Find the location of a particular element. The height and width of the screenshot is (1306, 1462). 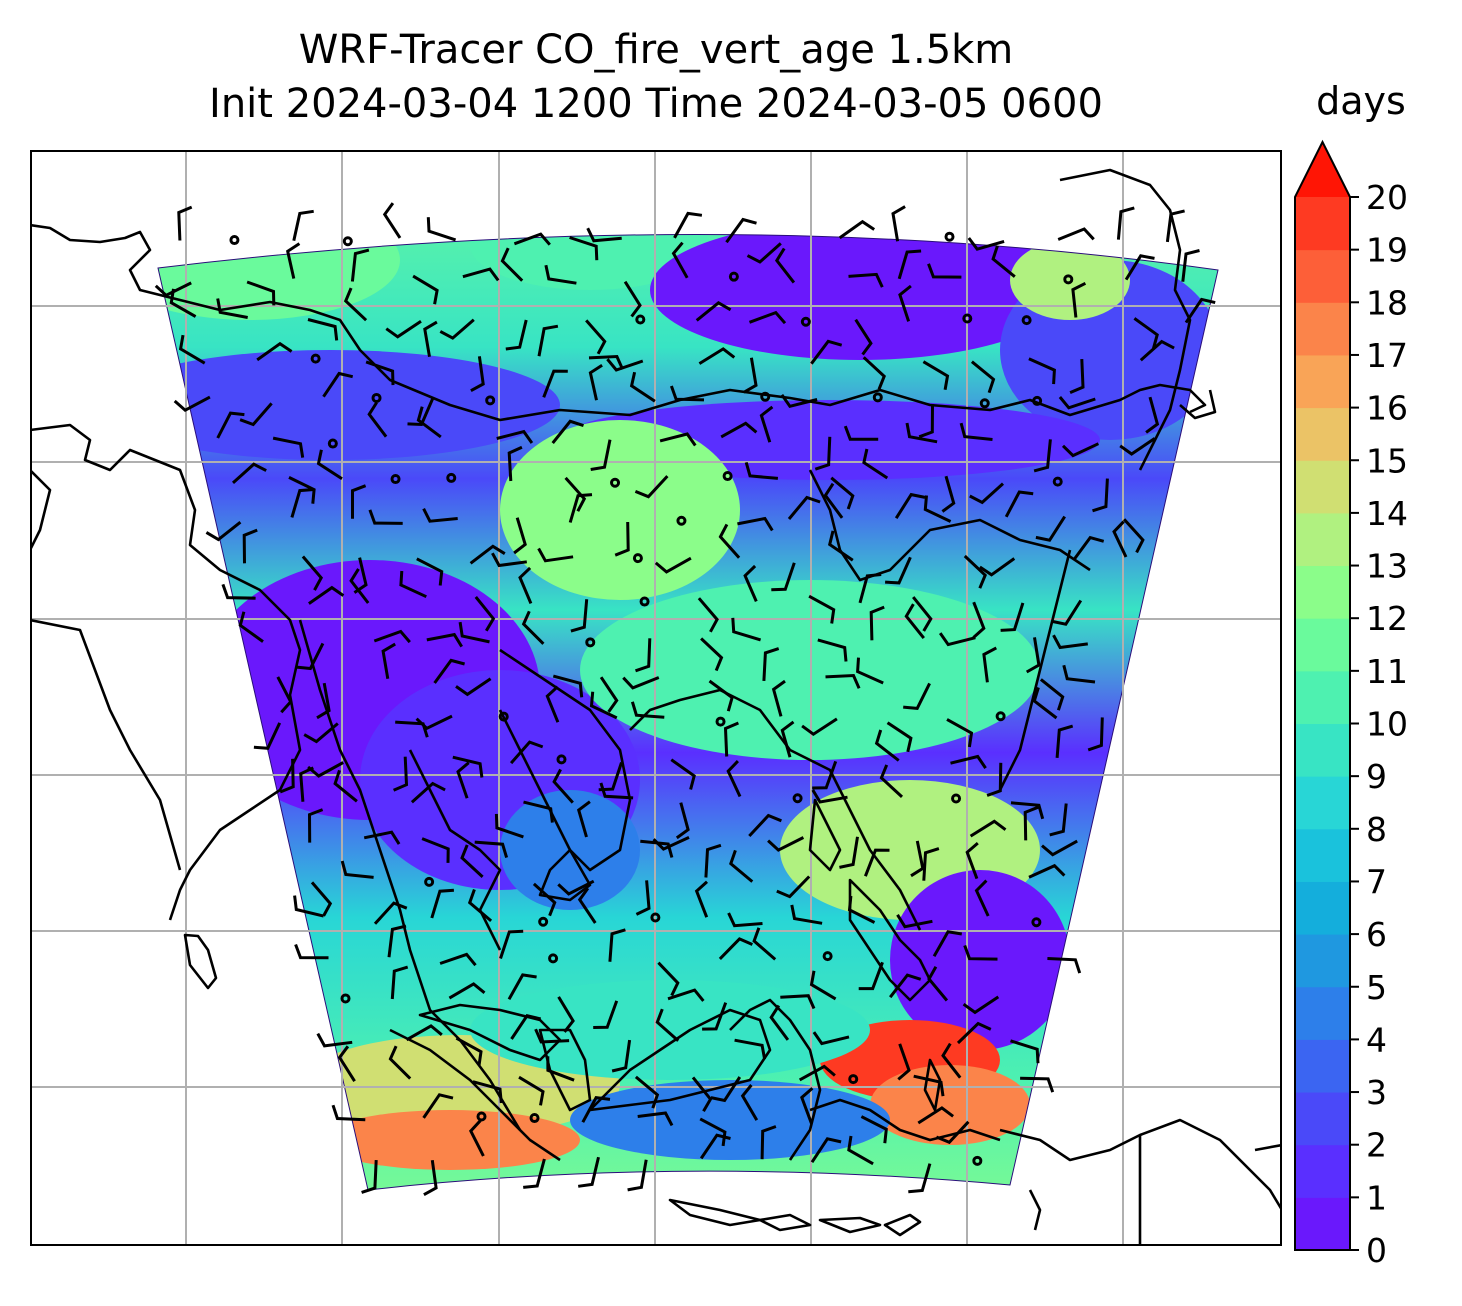

colorbar-swatches is located at coordinates (1322, 696).